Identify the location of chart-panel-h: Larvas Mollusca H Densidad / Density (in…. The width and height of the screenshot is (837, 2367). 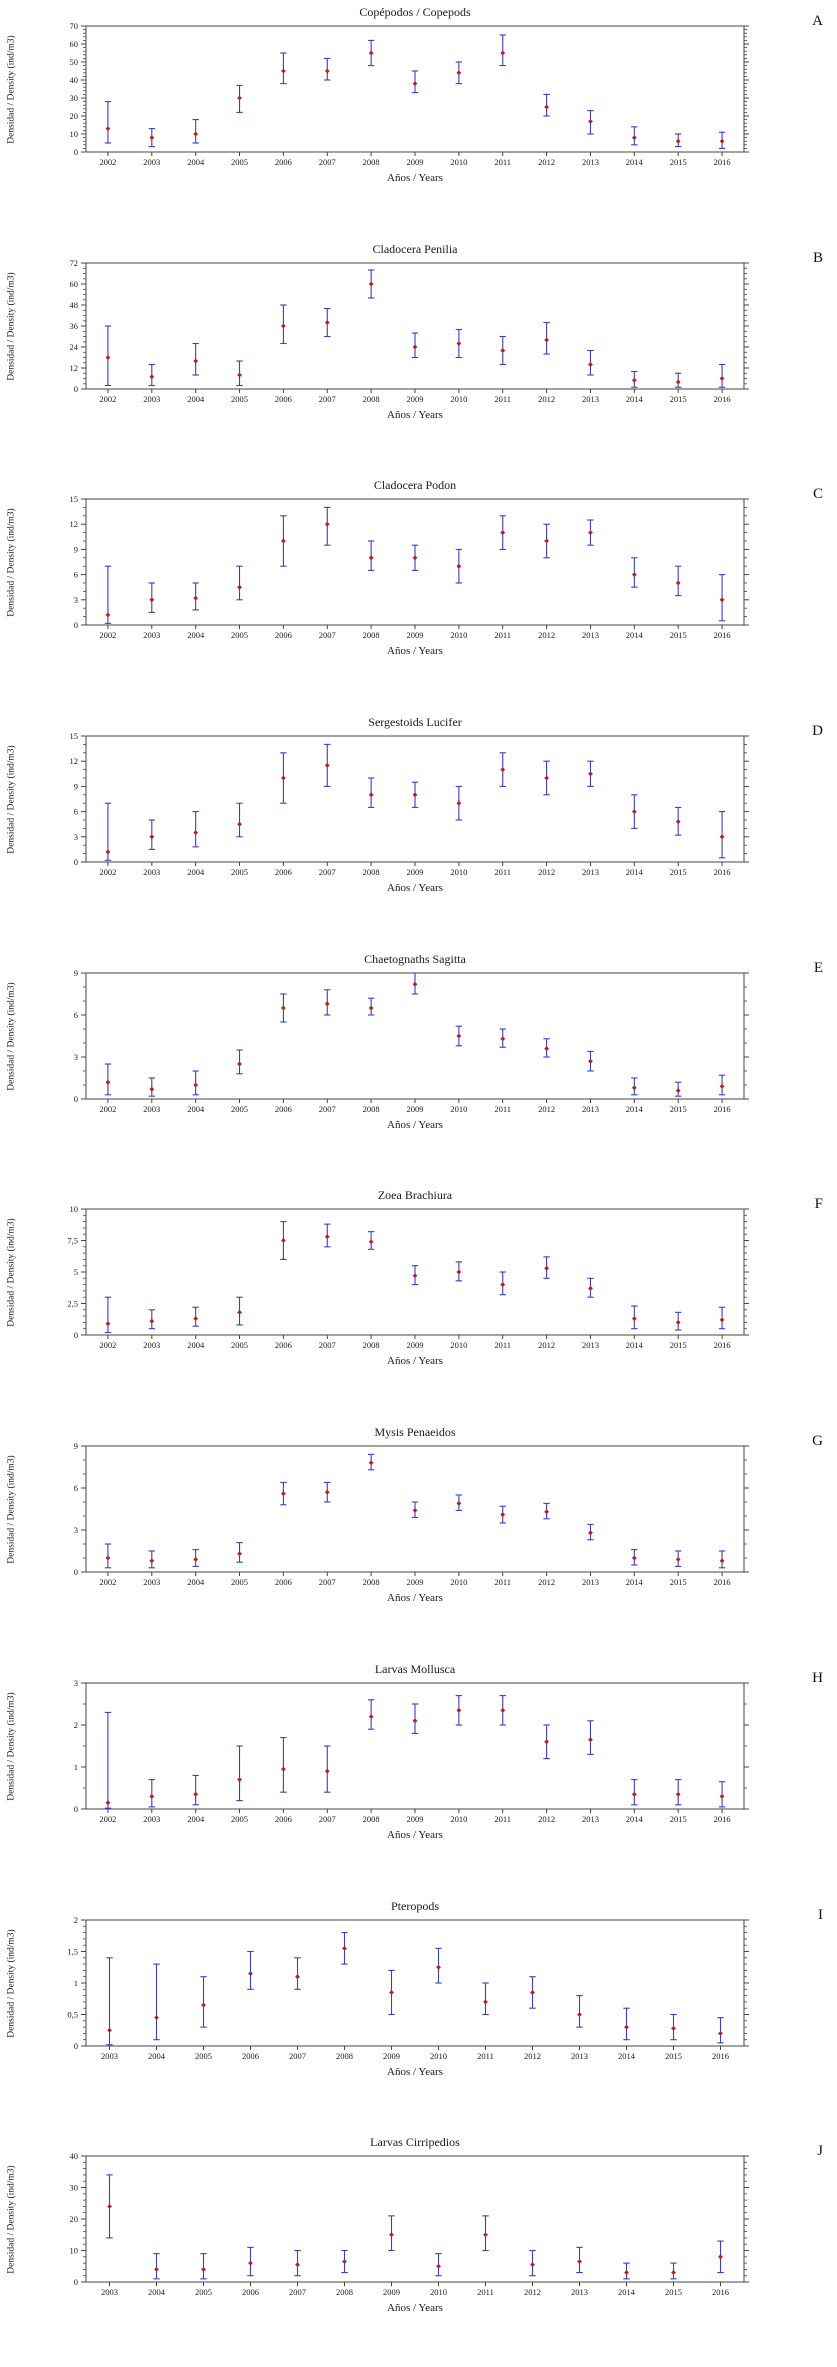
(418, 1775).